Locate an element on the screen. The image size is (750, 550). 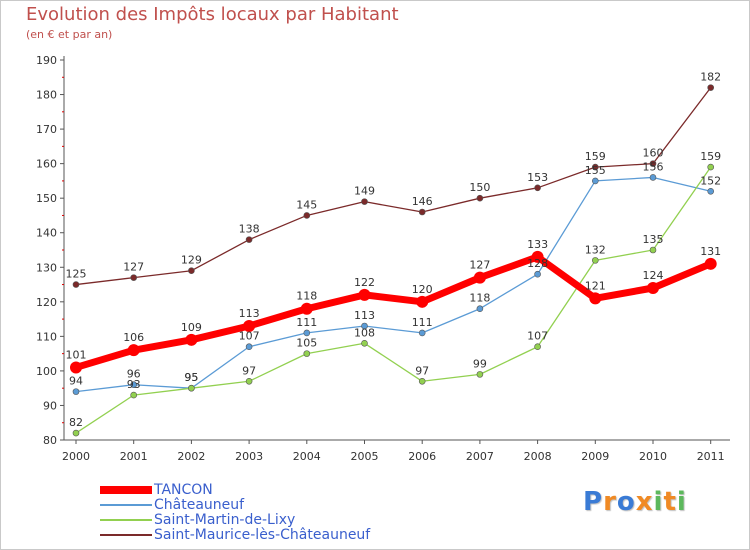
data-label: 97 is located at coordinates (249, 370).